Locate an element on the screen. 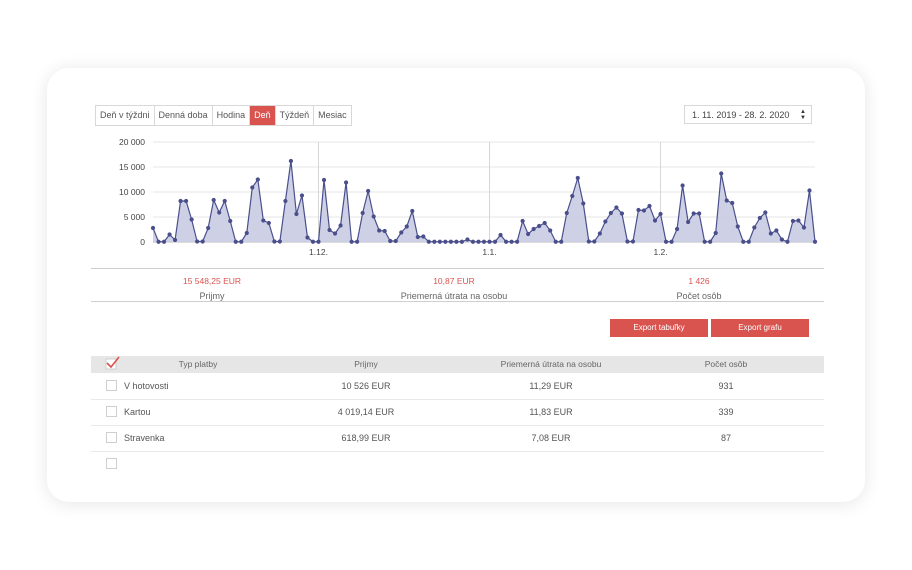 This screenshot has width=912, height=570. export-table-button: Export tabuľky is located at coordinates (659, 328).